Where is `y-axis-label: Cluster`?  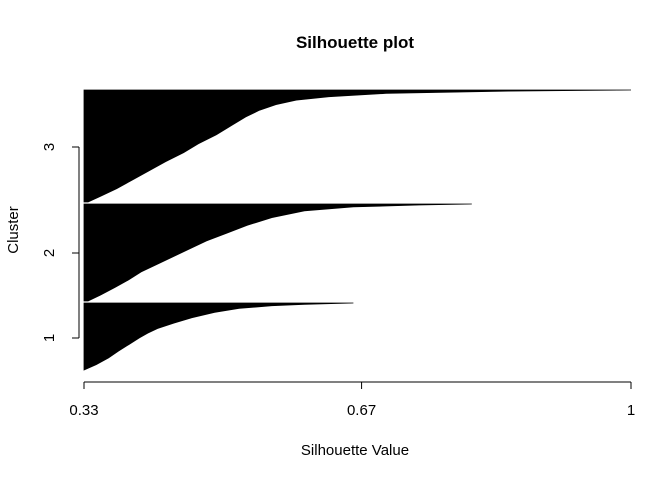 y-axis-label: Cluster is located at coordinates (13, 230).